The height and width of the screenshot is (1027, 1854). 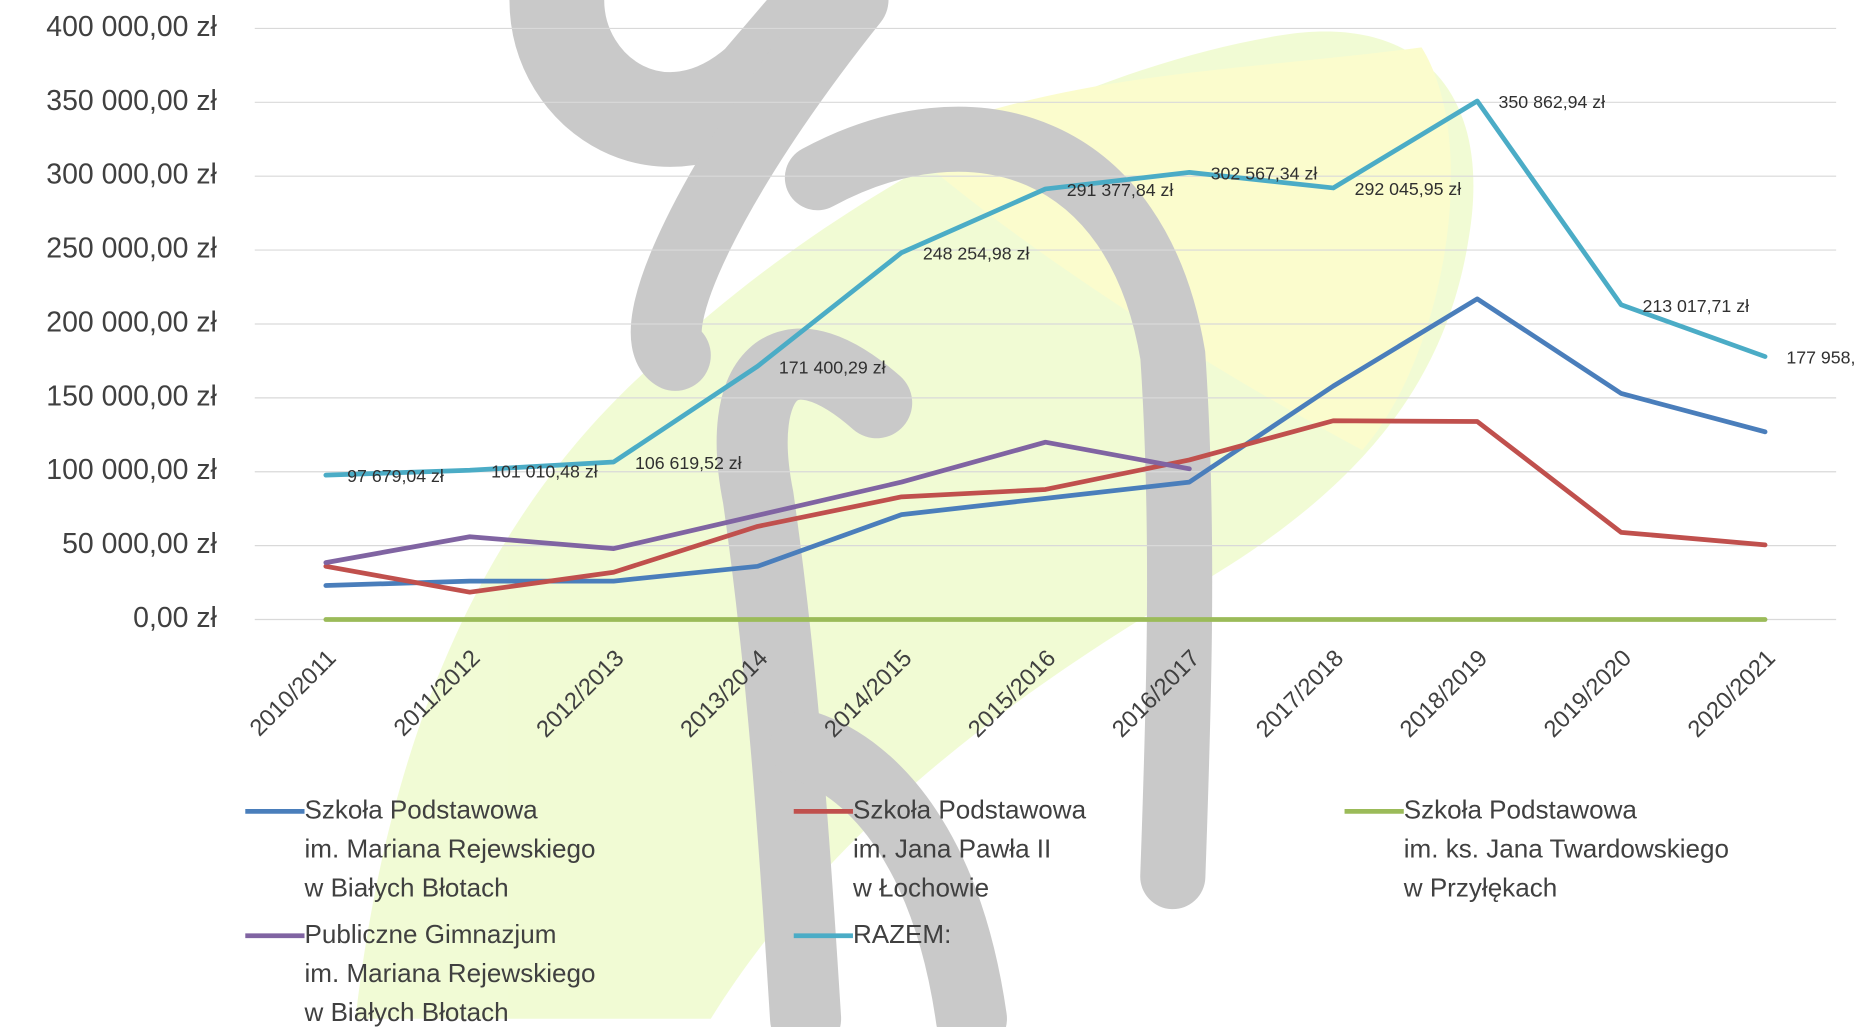 I want to click on data-label: 350 862,94 zł, so click(x=1552, y=102).